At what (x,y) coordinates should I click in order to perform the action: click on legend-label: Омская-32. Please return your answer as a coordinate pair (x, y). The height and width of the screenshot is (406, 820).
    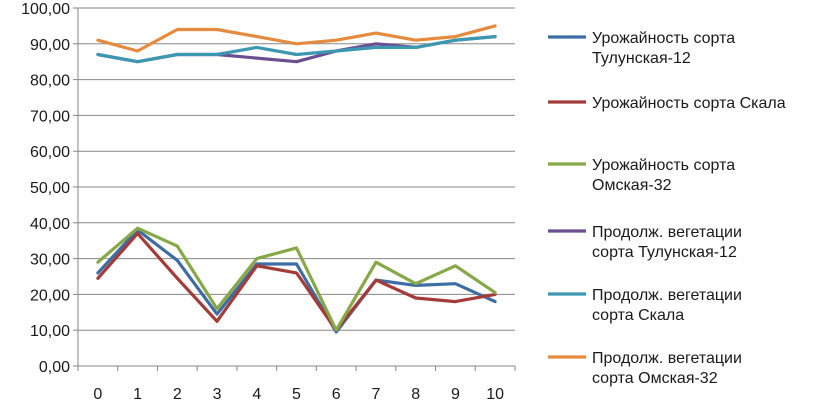
    Looking at the image, I should click on (632, 185).